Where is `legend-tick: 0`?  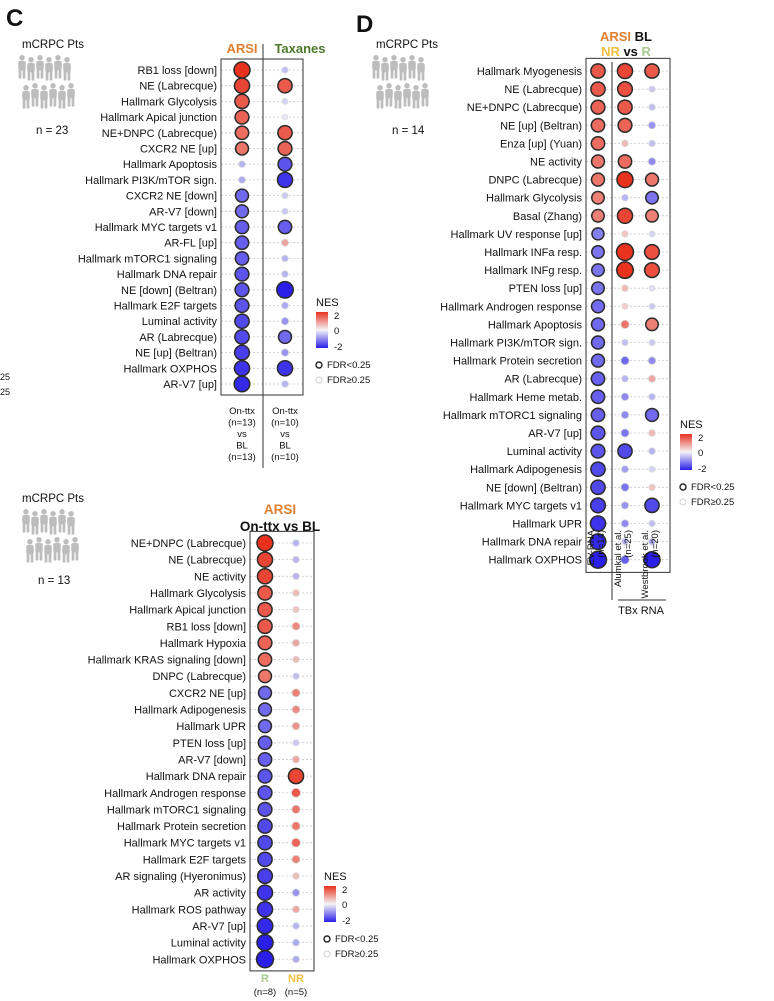
legend-tick: 0 is located at coordinates (700, 453).